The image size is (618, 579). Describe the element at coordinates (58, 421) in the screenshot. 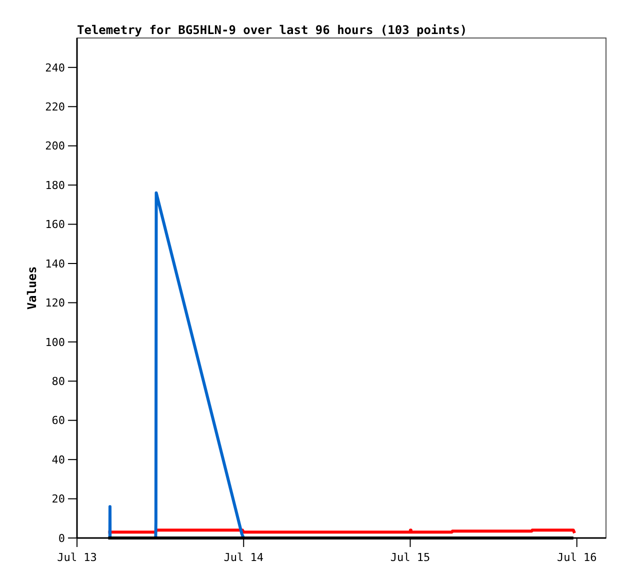

I see `y-tick-label: 60` at that location.